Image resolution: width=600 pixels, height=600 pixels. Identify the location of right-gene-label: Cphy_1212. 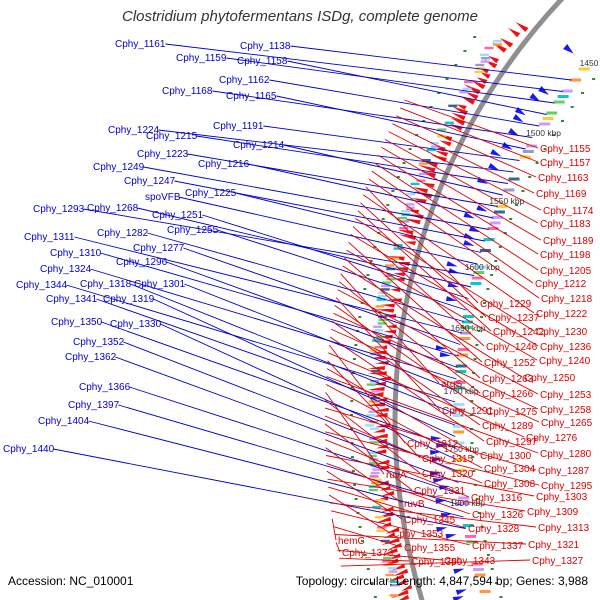
(561, 284).